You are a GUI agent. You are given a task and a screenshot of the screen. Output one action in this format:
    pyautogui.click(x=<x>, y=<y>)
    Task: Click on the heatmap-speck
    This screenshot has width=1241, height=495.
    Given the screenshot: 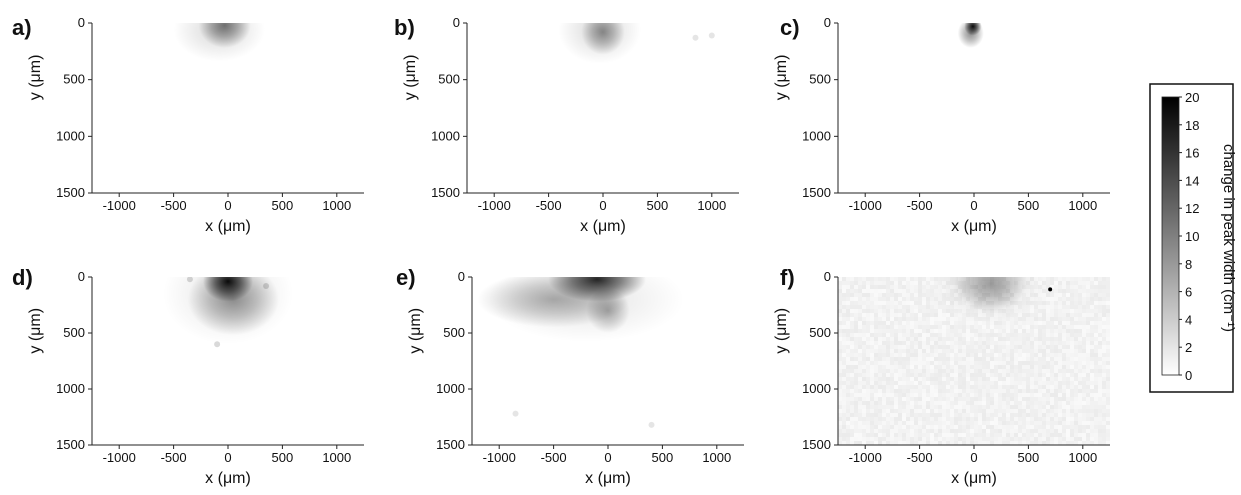 What is the action you would take?
    pyautogui.click(x=217, y=344)
    